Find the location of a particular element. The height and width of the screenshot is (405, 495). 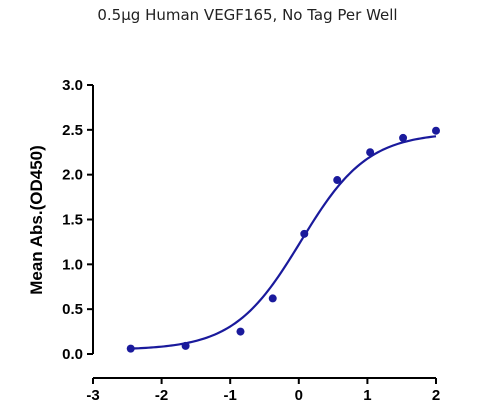

y-axis-label: Mean Abs.(OD450) is located at coordinates (36, 220).